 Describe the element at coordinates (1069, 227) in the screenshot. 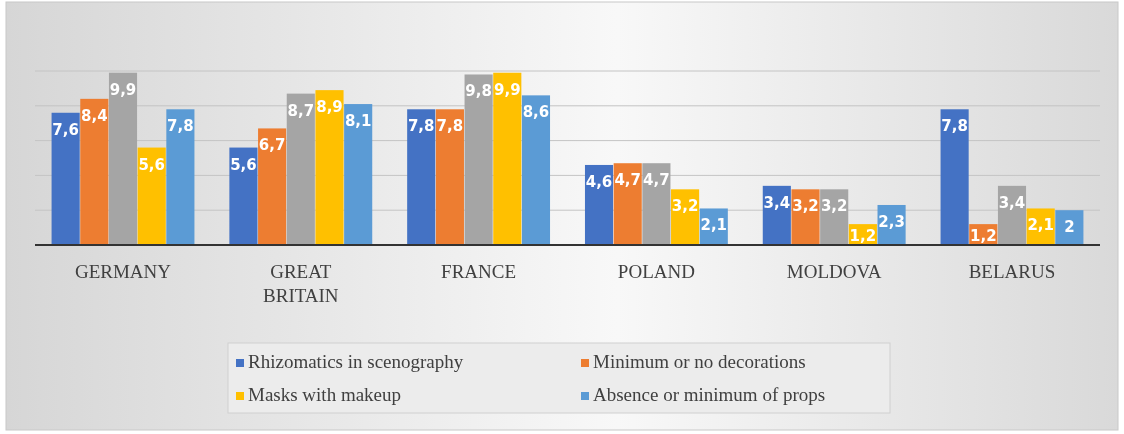

I see `data-label: 2` at that location.